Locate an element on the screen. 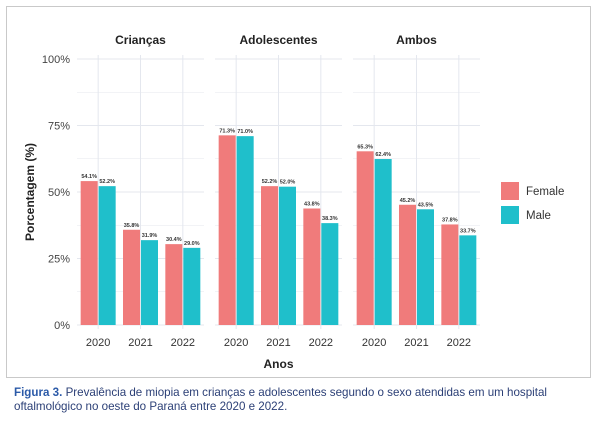 The width and height of the screenshot is (597, 425). bar-value-label: 71.0% is located at coordinates (245, 132).